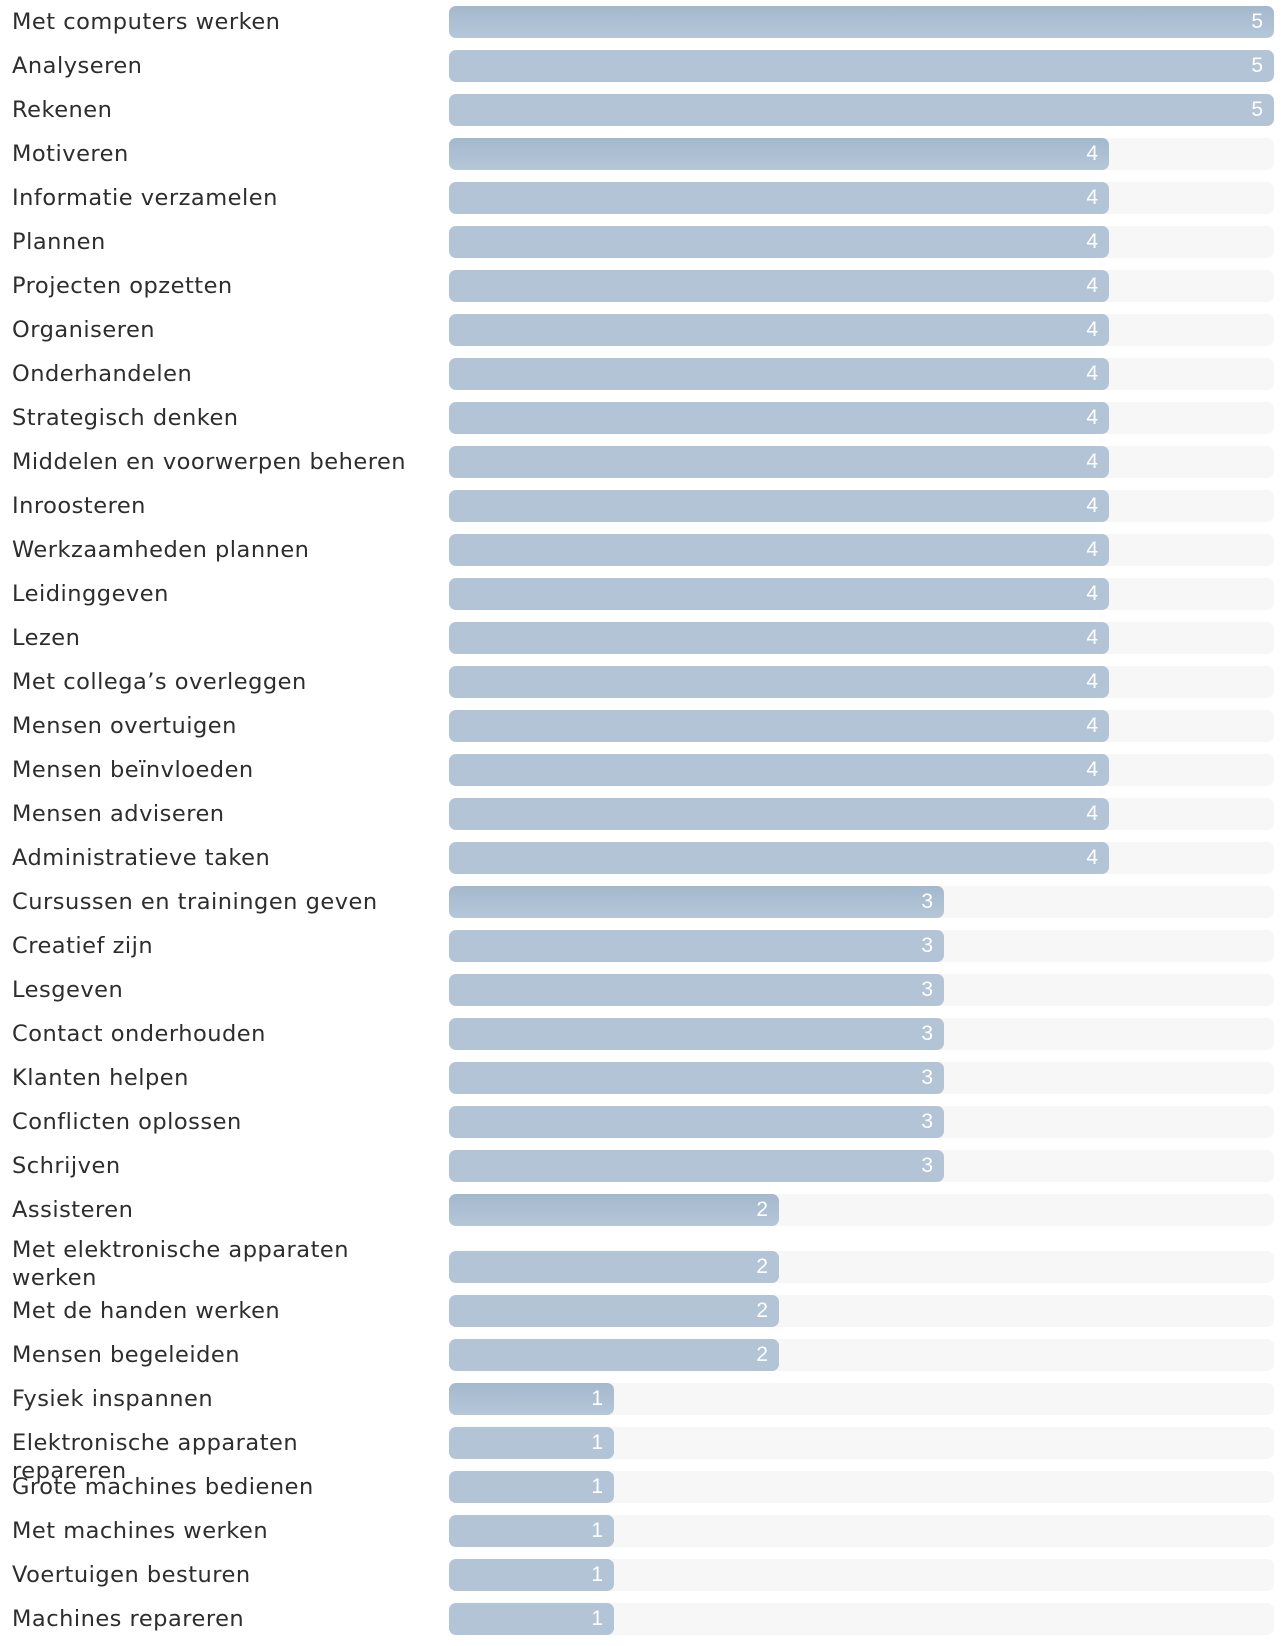 The height and width of the screenshot is (1646, 1284). I want to click on bar-value-label: 5, so click(1257, 109).